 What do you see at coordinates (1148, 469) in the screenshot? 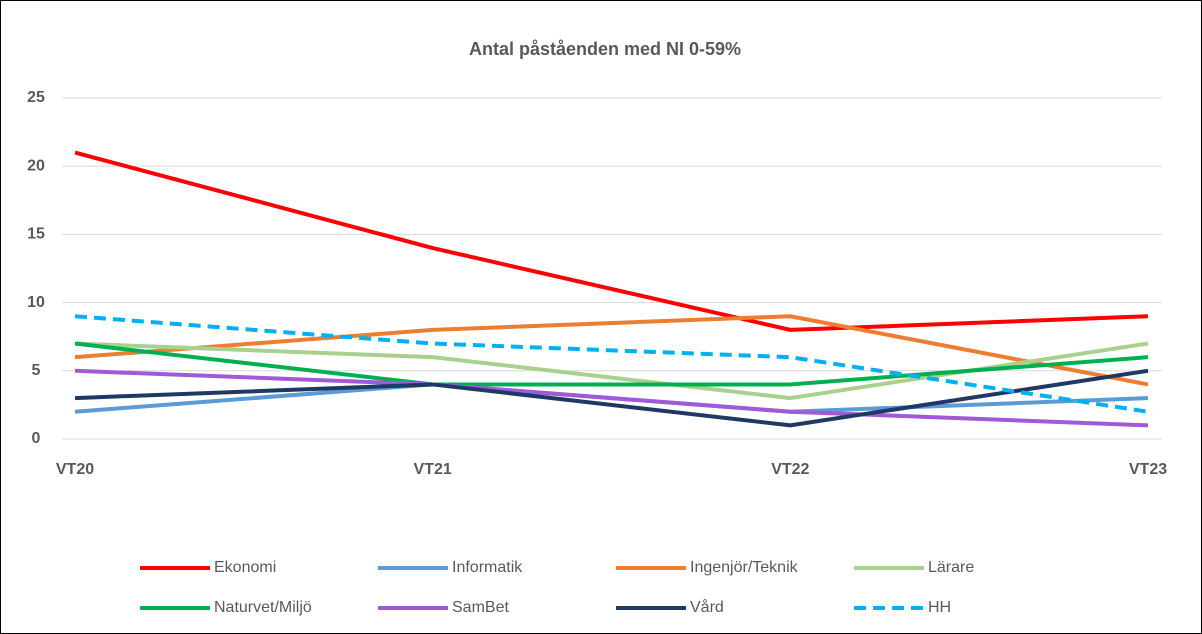
I see `x-tick-label: VT23` at bounding box center [1148, 469].